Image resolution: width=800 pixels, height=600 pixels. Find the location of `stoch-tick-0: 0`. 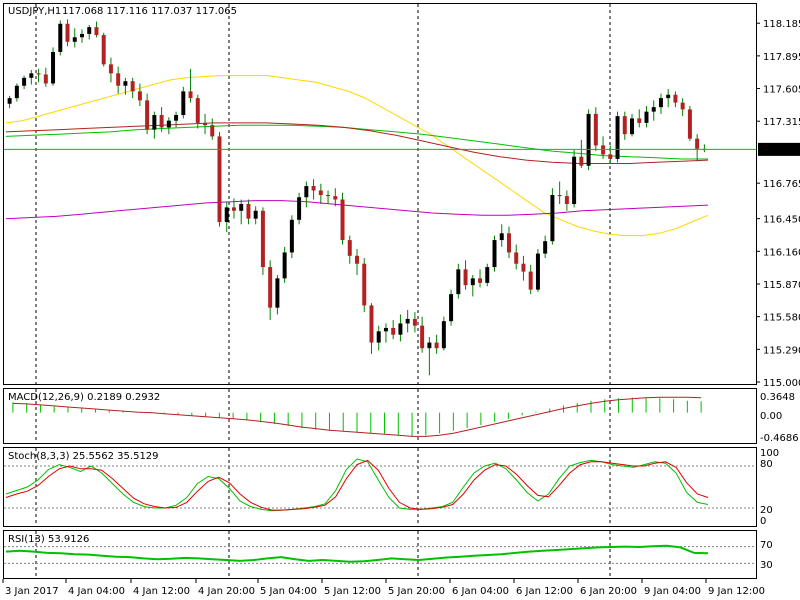

stoch-tick-0: 0 is located at coordinates (763, 521).